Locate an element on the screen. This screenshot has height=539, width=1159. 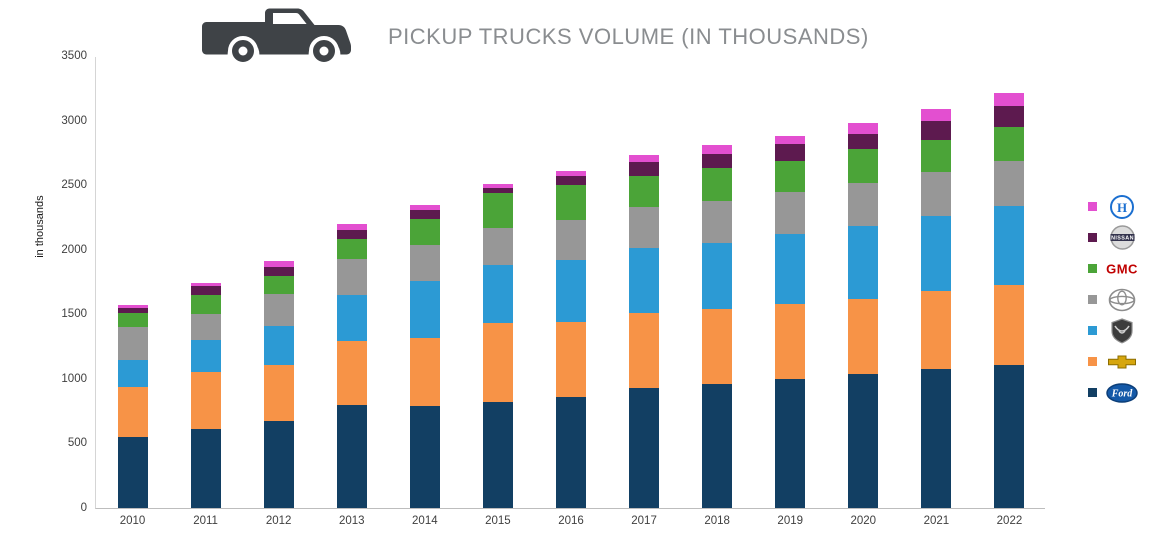
x-tick-label: 2017 is located at coordinates (644, 521).